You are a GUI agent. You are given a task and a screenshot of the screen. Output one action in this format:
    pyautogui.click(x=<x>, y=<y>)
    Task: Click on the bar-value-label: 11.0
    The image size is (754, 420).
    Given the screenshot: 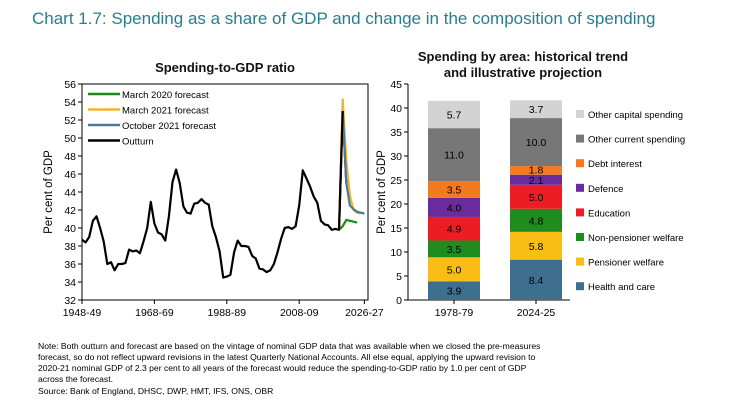 What is the action you would take?
    pyautogui.click(x=454, y=156)
    